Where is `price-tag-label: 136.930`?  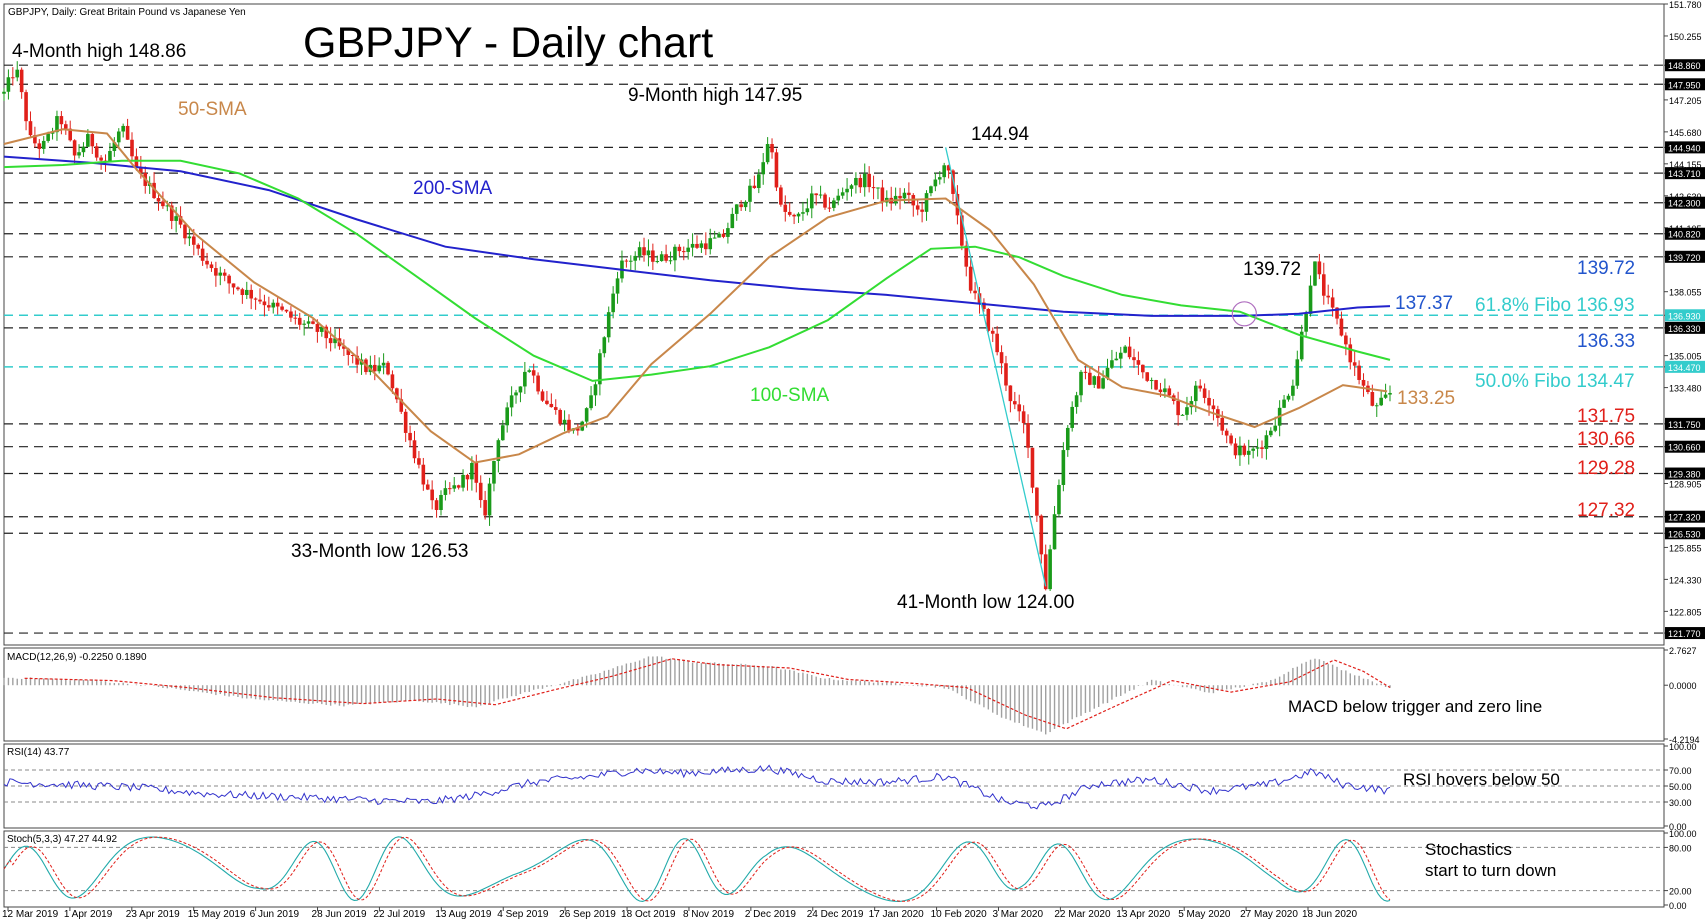 price-tag-label: 136.930 is located at coordinates (1684, 316).